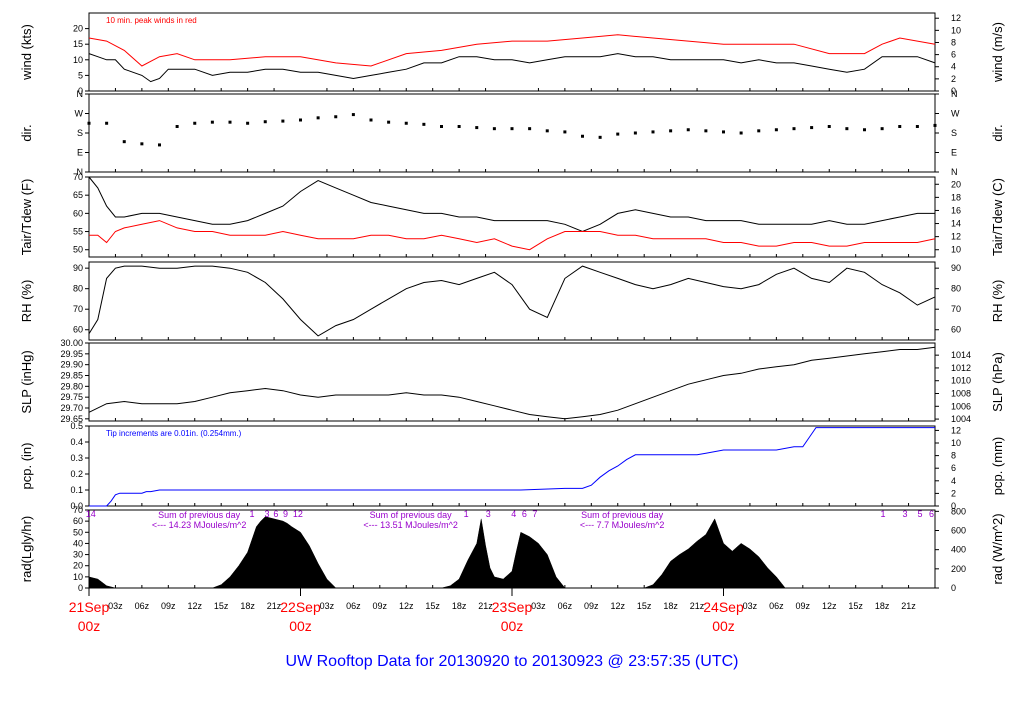 The height and width of the screenshot is (705, 1024). Describe the element at coordinates (512, 133) in the screenshot. I see `dir-panel-frame` at that location.